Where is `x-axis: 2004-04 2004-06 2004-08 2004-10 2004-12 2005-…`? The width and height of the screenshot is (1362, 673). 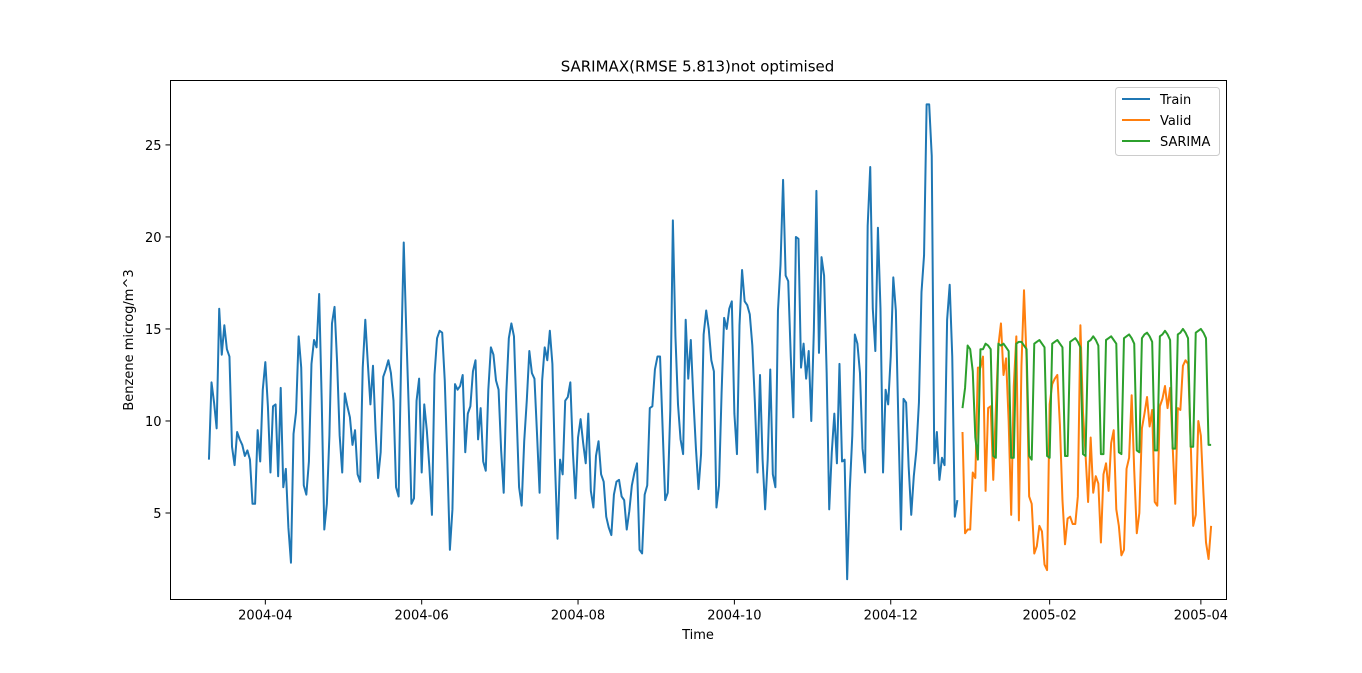
x-axis: 2004-04 2004-06 2004-08 2004-10 2004-12 2005-… is located at coordinates (733, 611).